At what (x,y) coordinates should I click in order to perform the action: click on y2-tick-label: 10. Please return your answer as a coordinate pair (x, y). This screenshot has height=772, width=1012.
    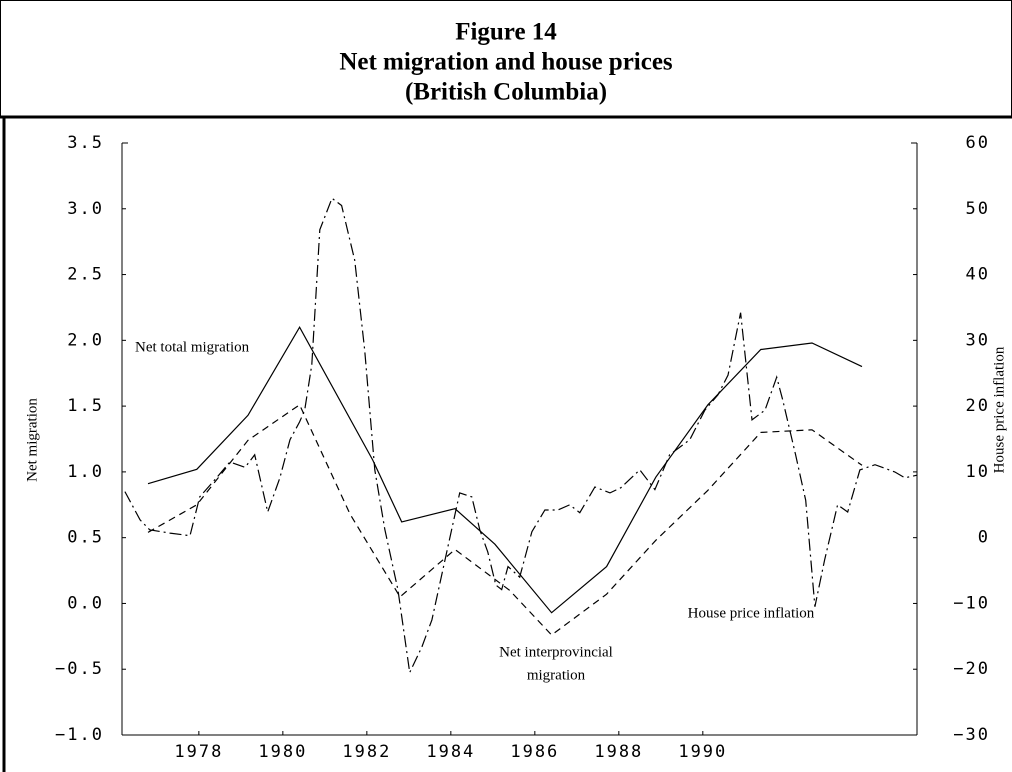
    Looking at the image, I should click on (978, 472).